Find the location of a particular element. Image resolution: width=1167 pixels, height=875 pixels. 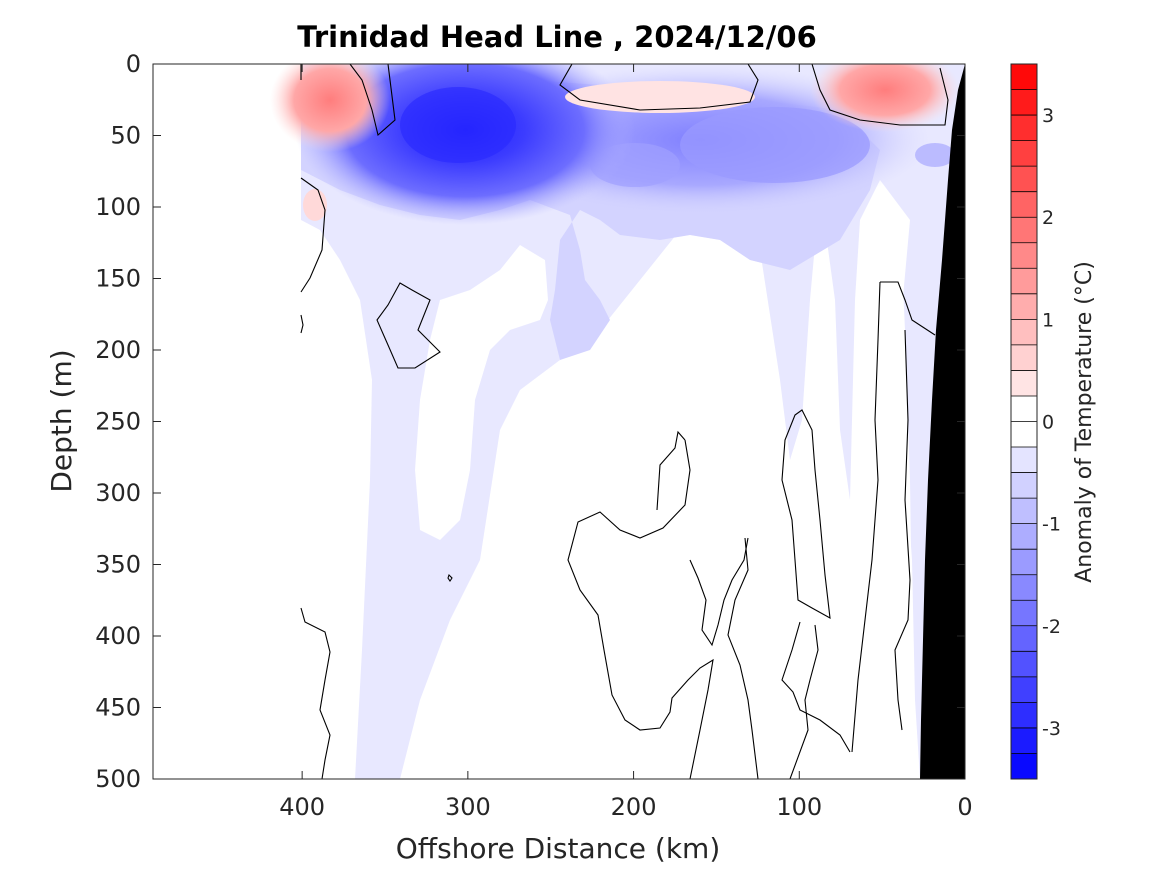

x-tick-label: 400 is located at coordinates (302, 807).